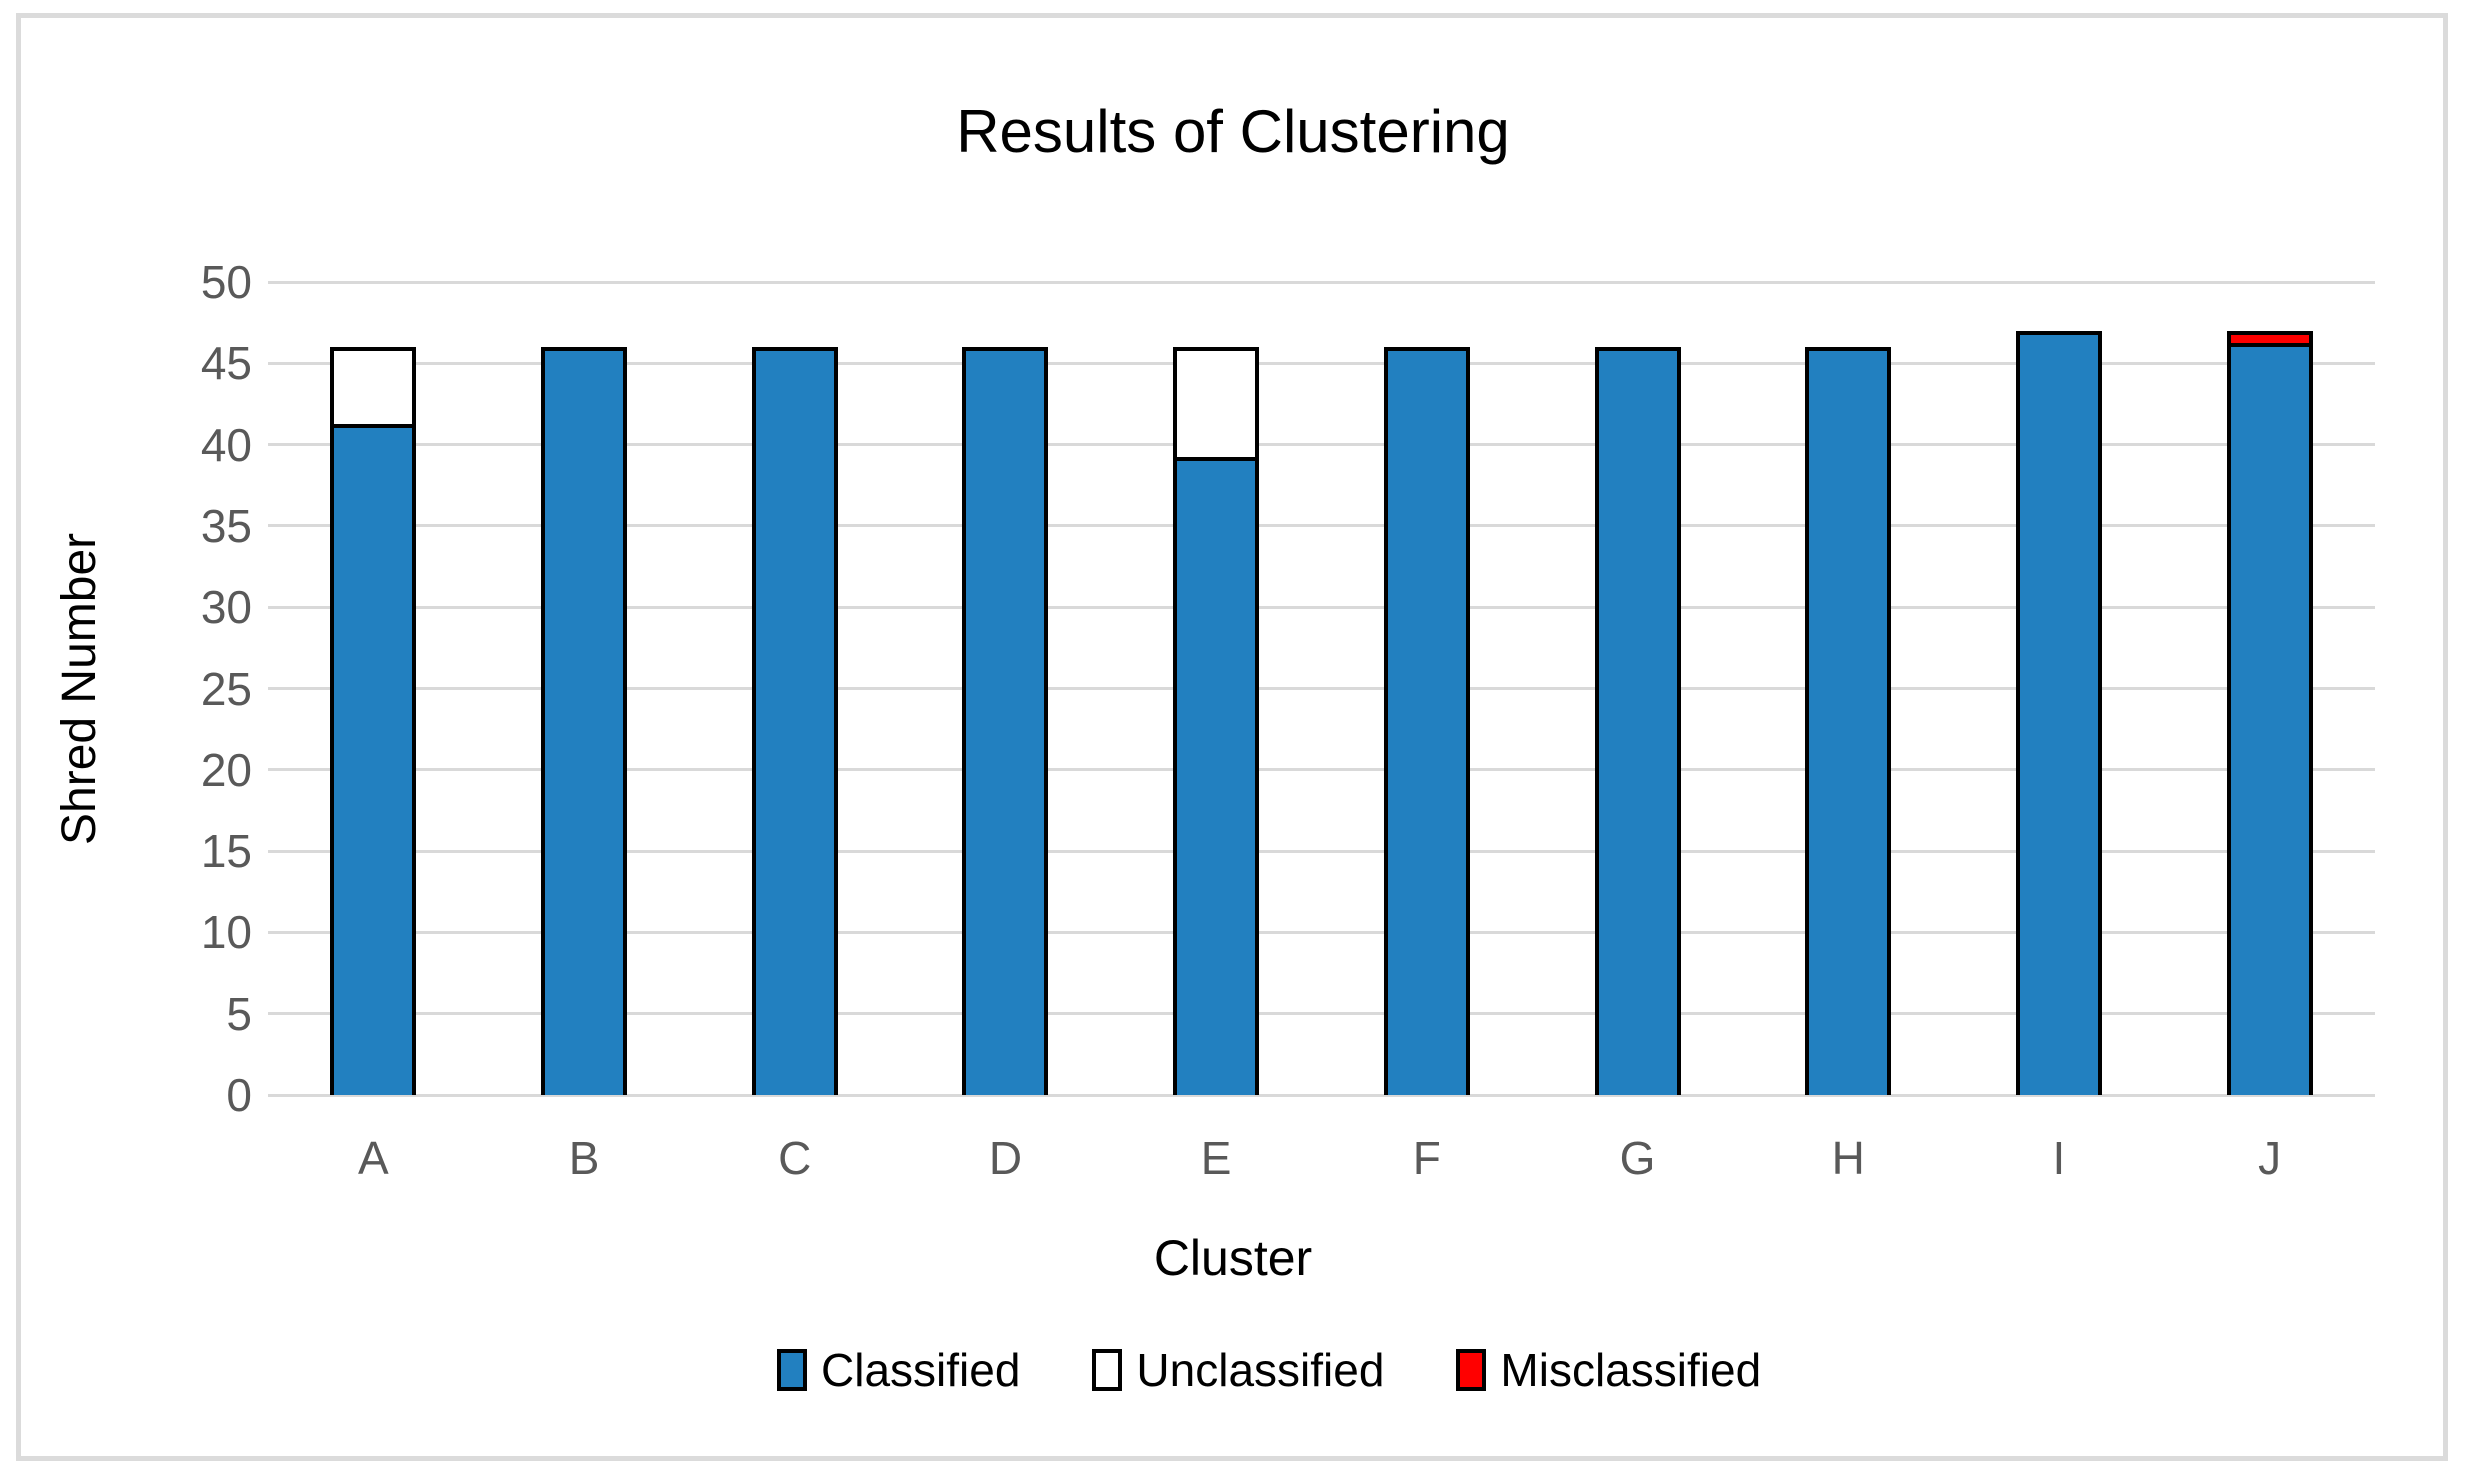  Describe the element at coordinates (1631, 1370) in the screenshot. I see `legend-label-misclassified: Misclassified` at that location.